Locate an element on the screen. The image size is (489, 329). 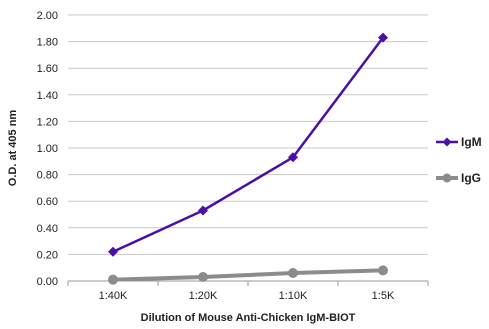
legend-marker-IgM is located at coordinates (447, 142).